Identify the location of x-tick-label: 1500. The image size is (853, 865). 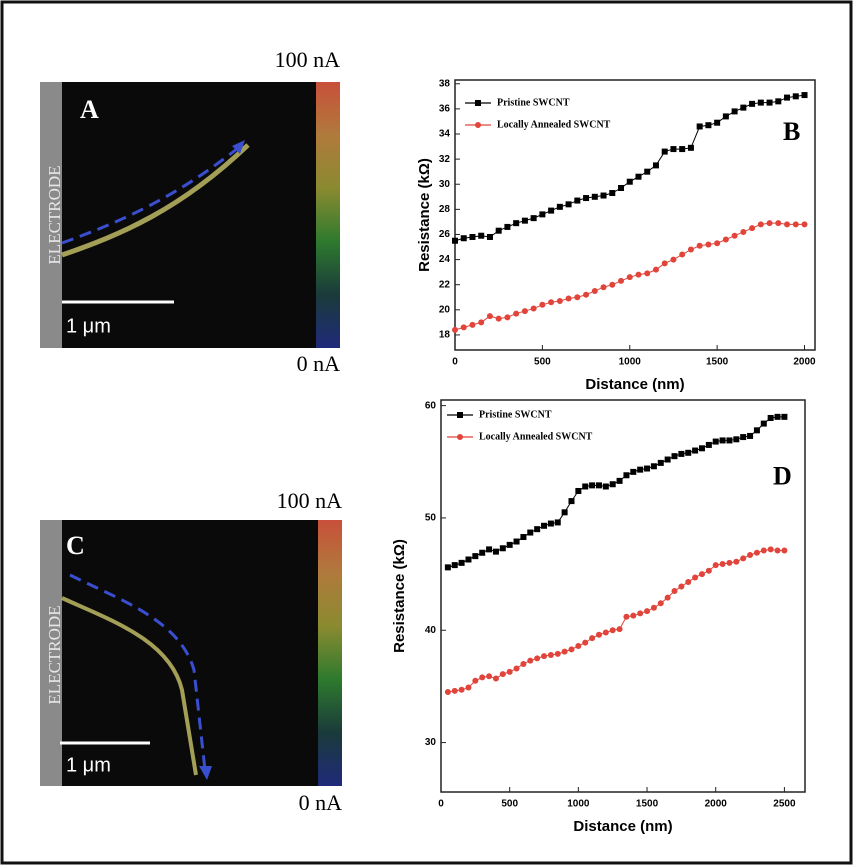
(717, 362).